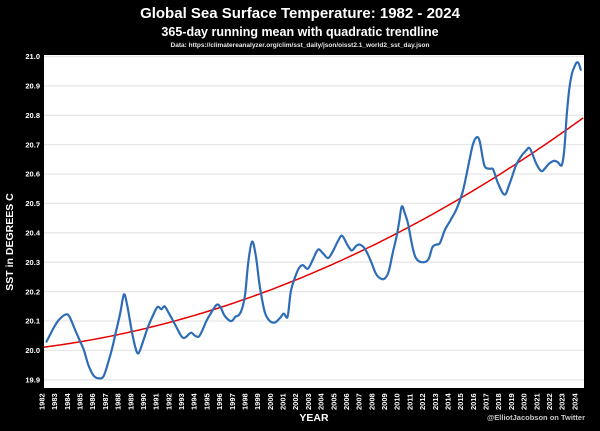  Describe the element at coordinates (283, 401) in the screenshot. I see `x-tick-label: 2001` at that location.